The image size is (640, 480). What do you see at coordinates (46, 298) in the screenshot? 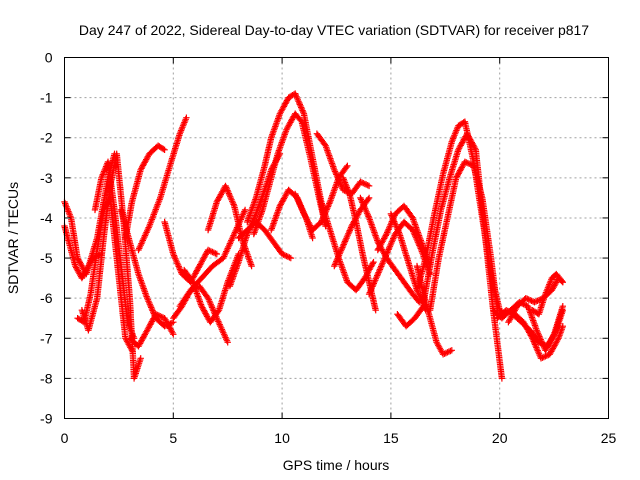
I see `y-tick-label: -6` at bounding box center [46, 298].